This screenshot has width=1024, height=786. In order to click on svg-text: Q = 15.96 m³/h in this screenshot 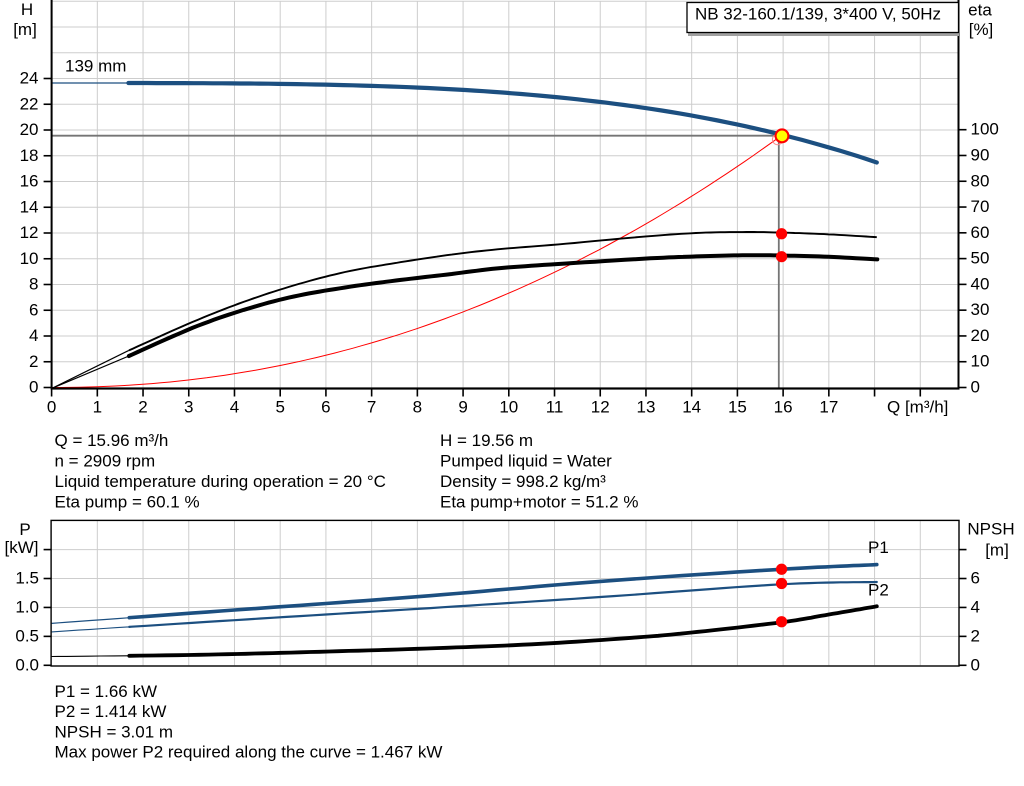, I will do `click(112, 440)`.